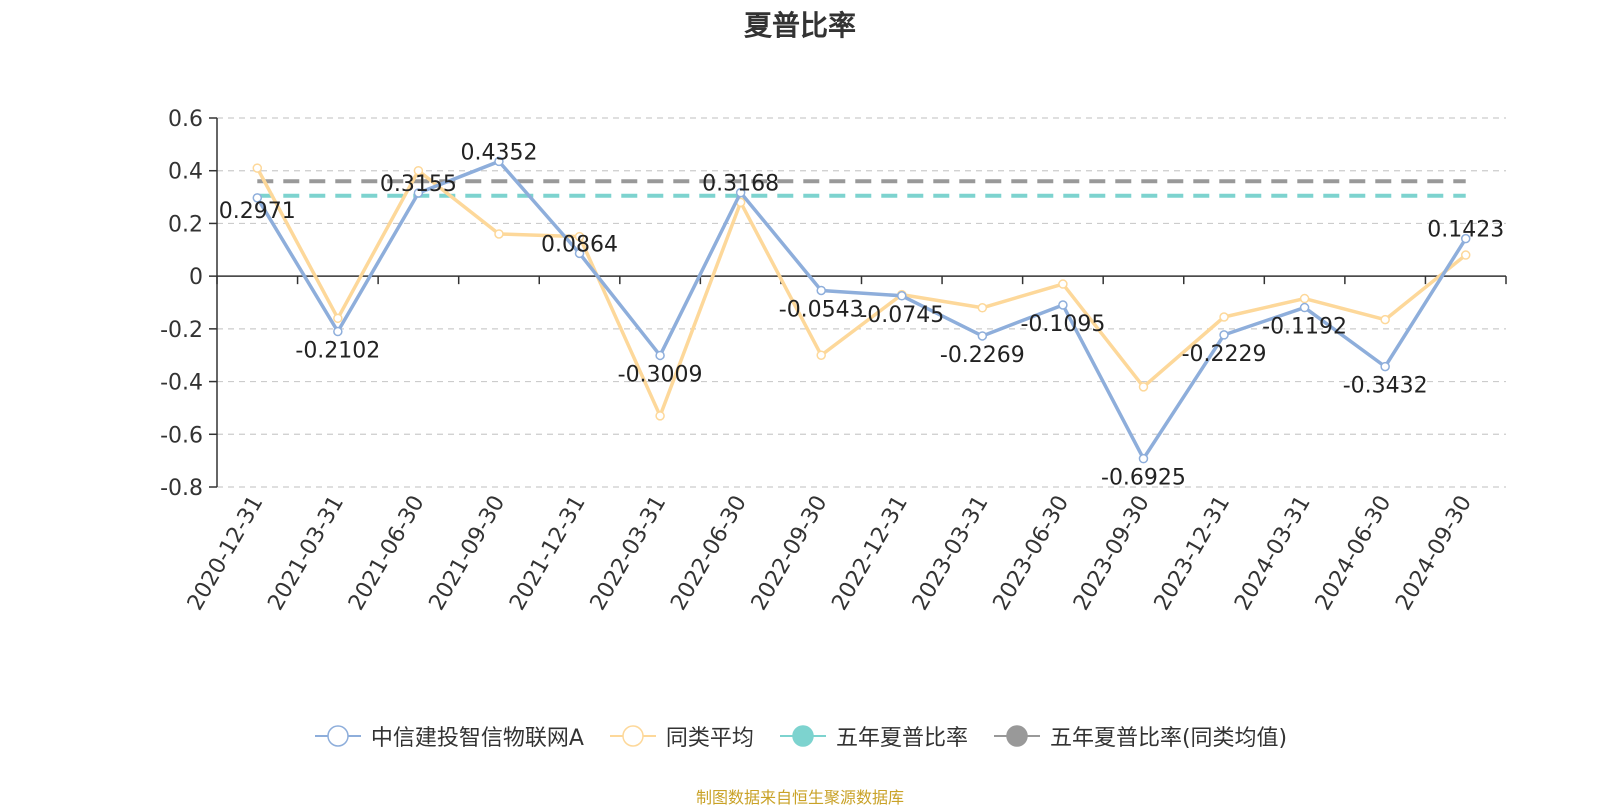 The height and width of the screenshot is (808, 1600). Describe the element at coordinates (181, 435) in the screenshot. I see `y-tick-label: -0.6` at that location.